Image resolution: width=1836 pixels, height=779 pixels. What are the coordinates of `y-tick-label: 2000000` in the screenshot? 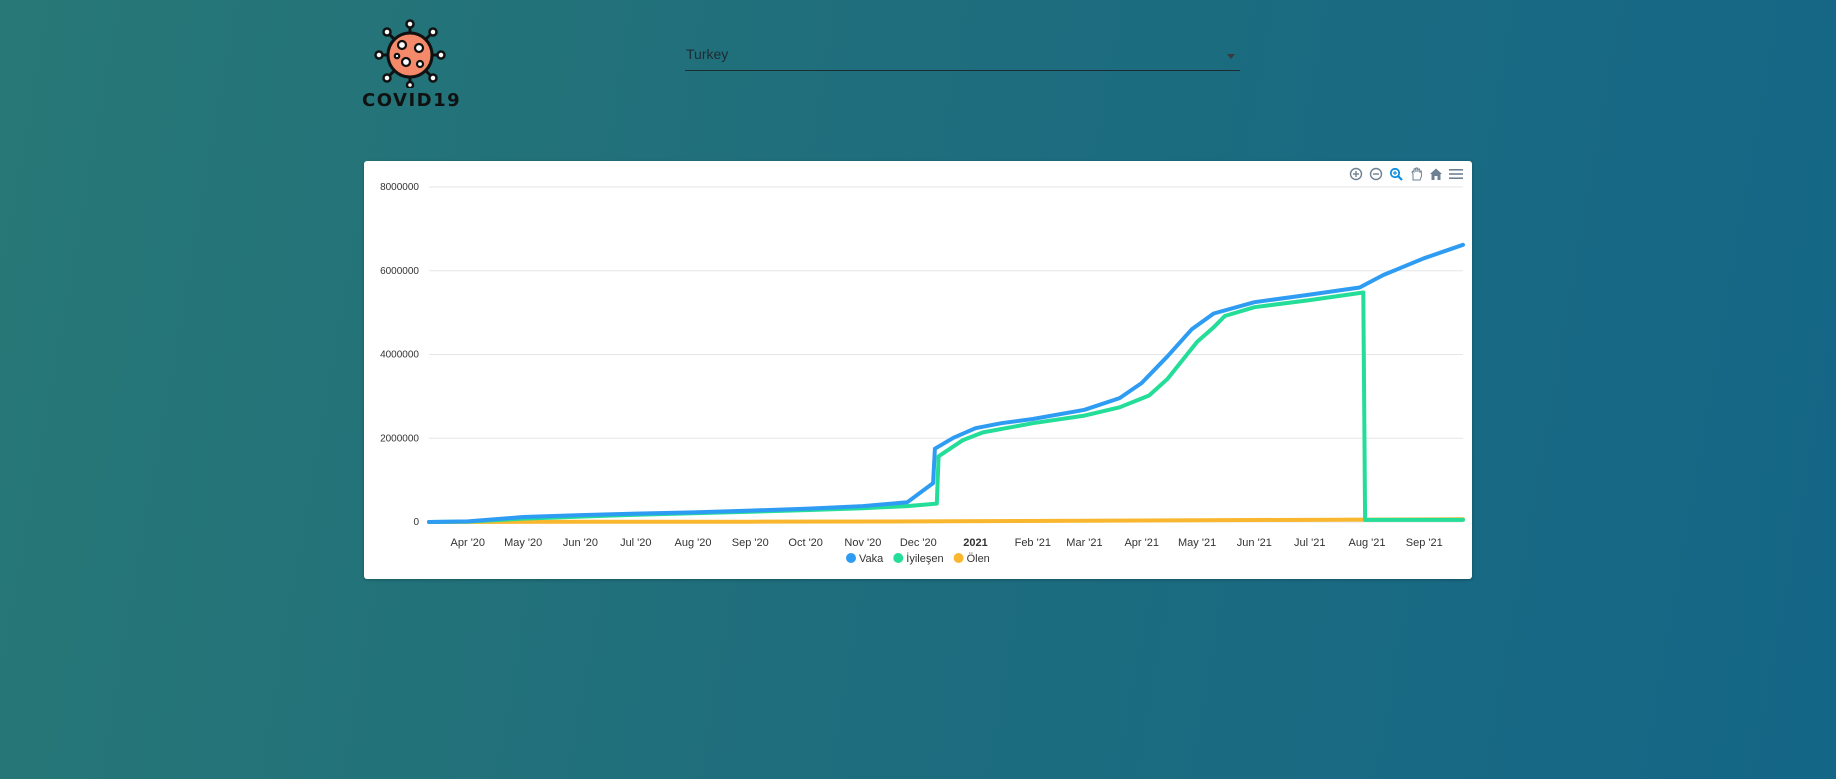 It's located at (399, 438).